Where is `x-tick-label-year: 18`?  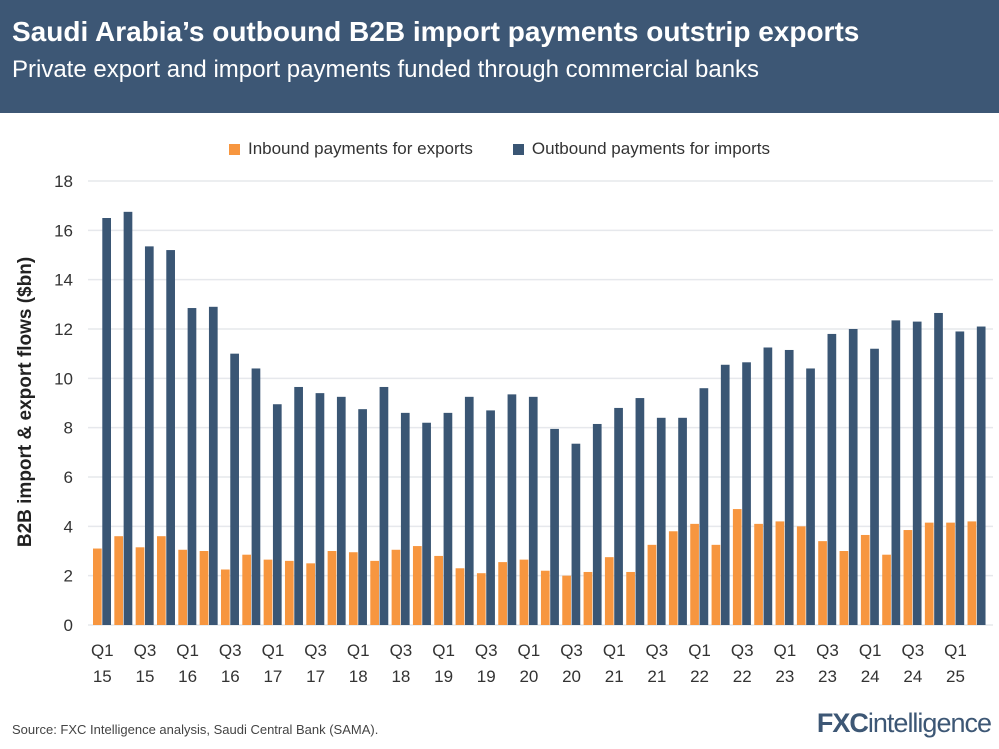
x-tick-label-year: 18 is located at coordinates (358, 676).